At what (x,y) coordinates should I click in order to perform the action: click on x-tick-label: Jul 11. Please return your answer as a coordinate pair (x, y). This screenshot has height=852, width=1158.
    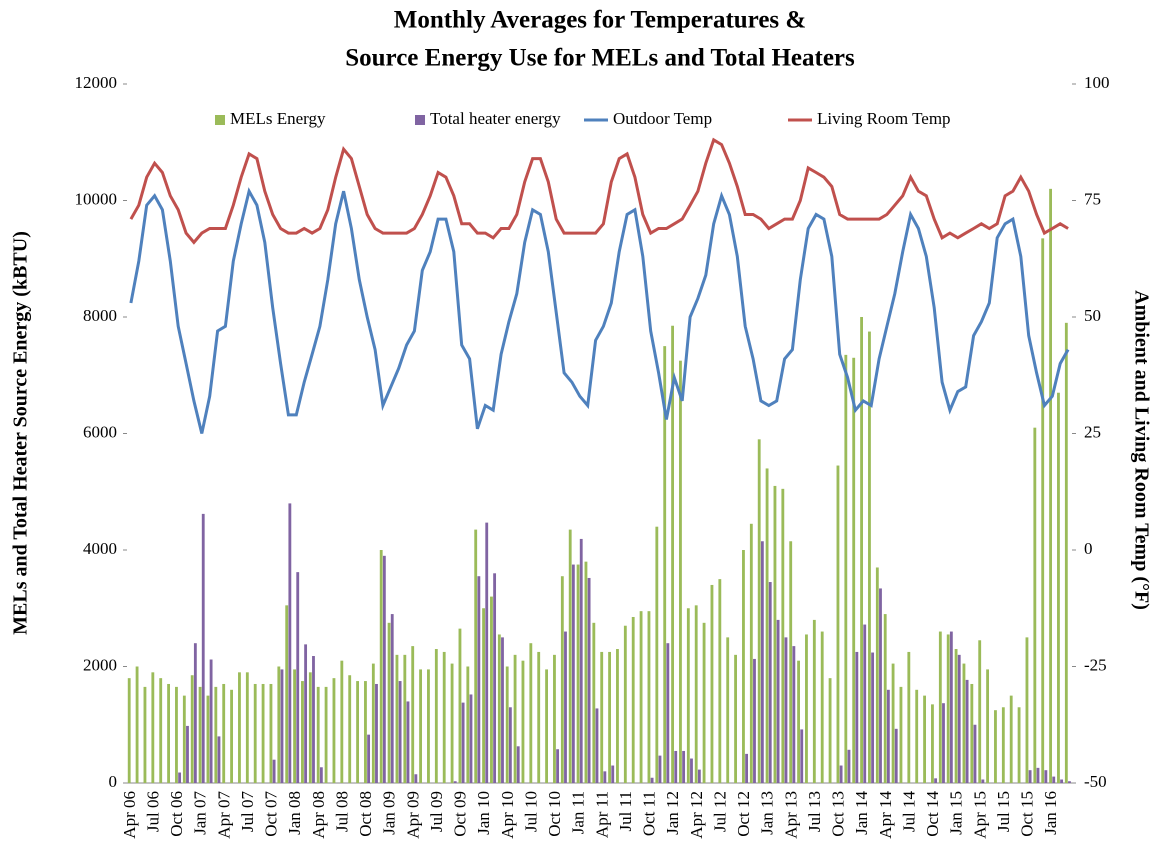
    Looking at the image, I should click on (625, 811).